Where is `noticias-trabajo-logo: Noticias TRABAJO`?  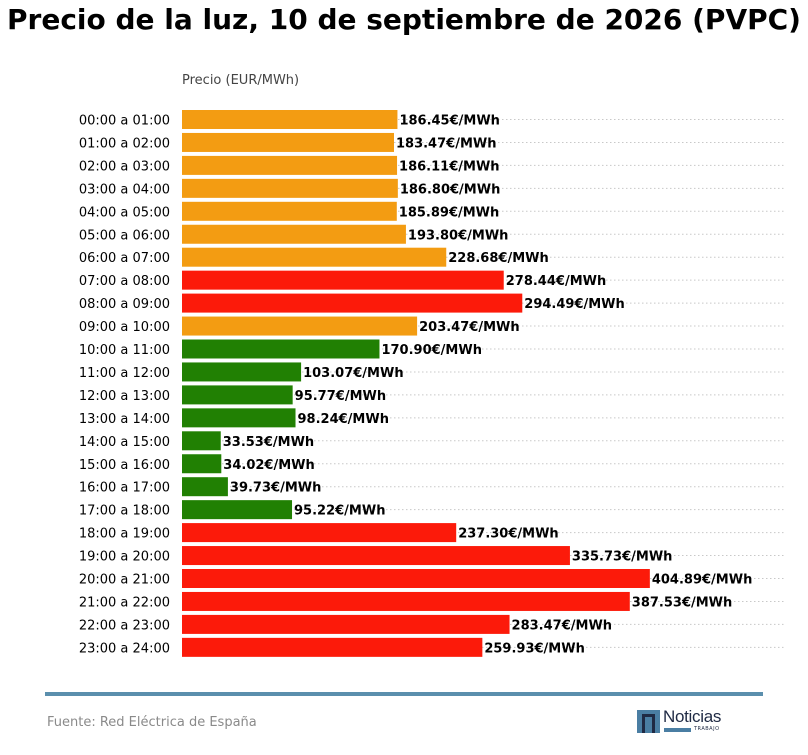 noticias-trabajo-logo: Noticias TRABAJO is located at coordinates (687, 721).